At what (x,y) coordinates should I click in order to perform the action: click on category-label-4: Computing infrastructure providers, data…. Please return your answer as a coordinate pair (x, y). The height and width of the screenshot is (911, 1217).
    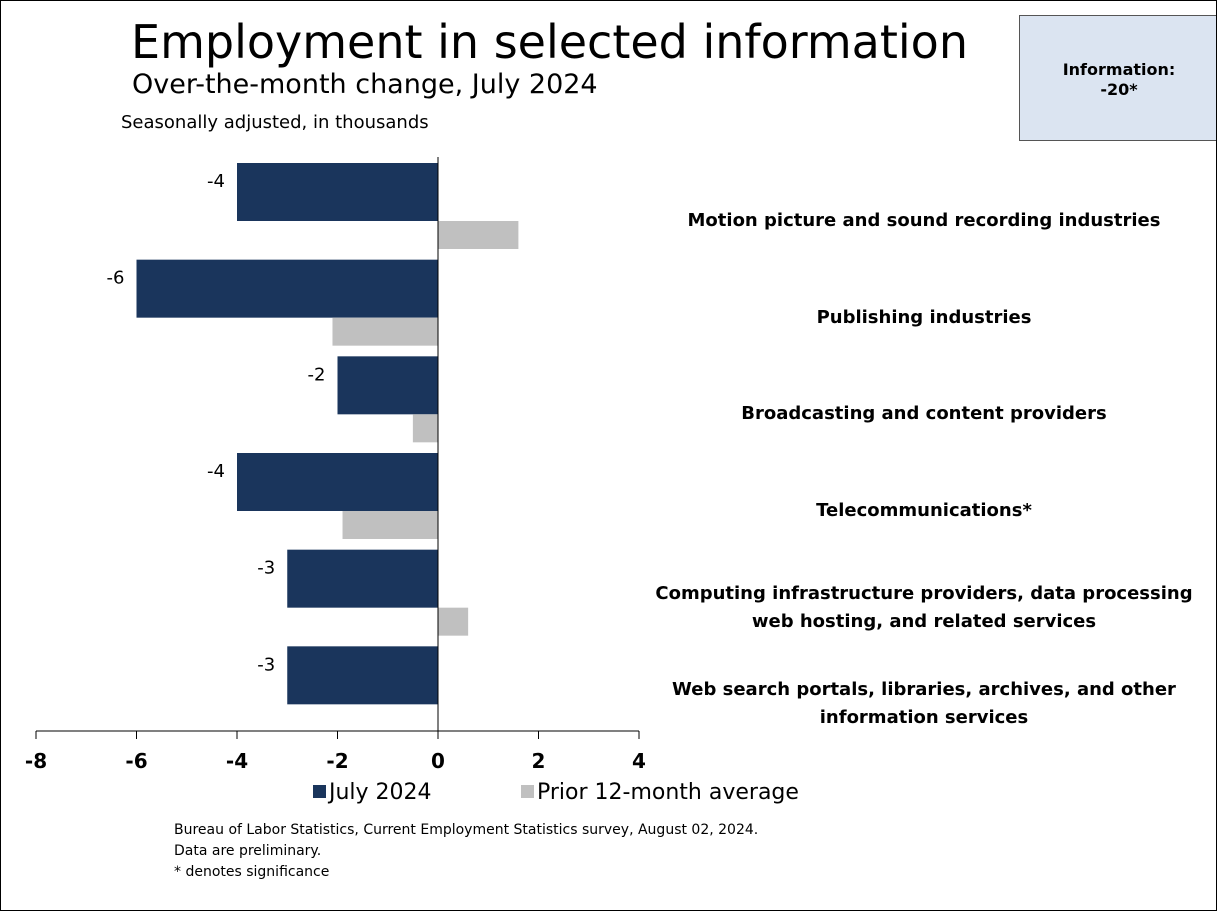
    Looking at the image, I should click on (924, 608).